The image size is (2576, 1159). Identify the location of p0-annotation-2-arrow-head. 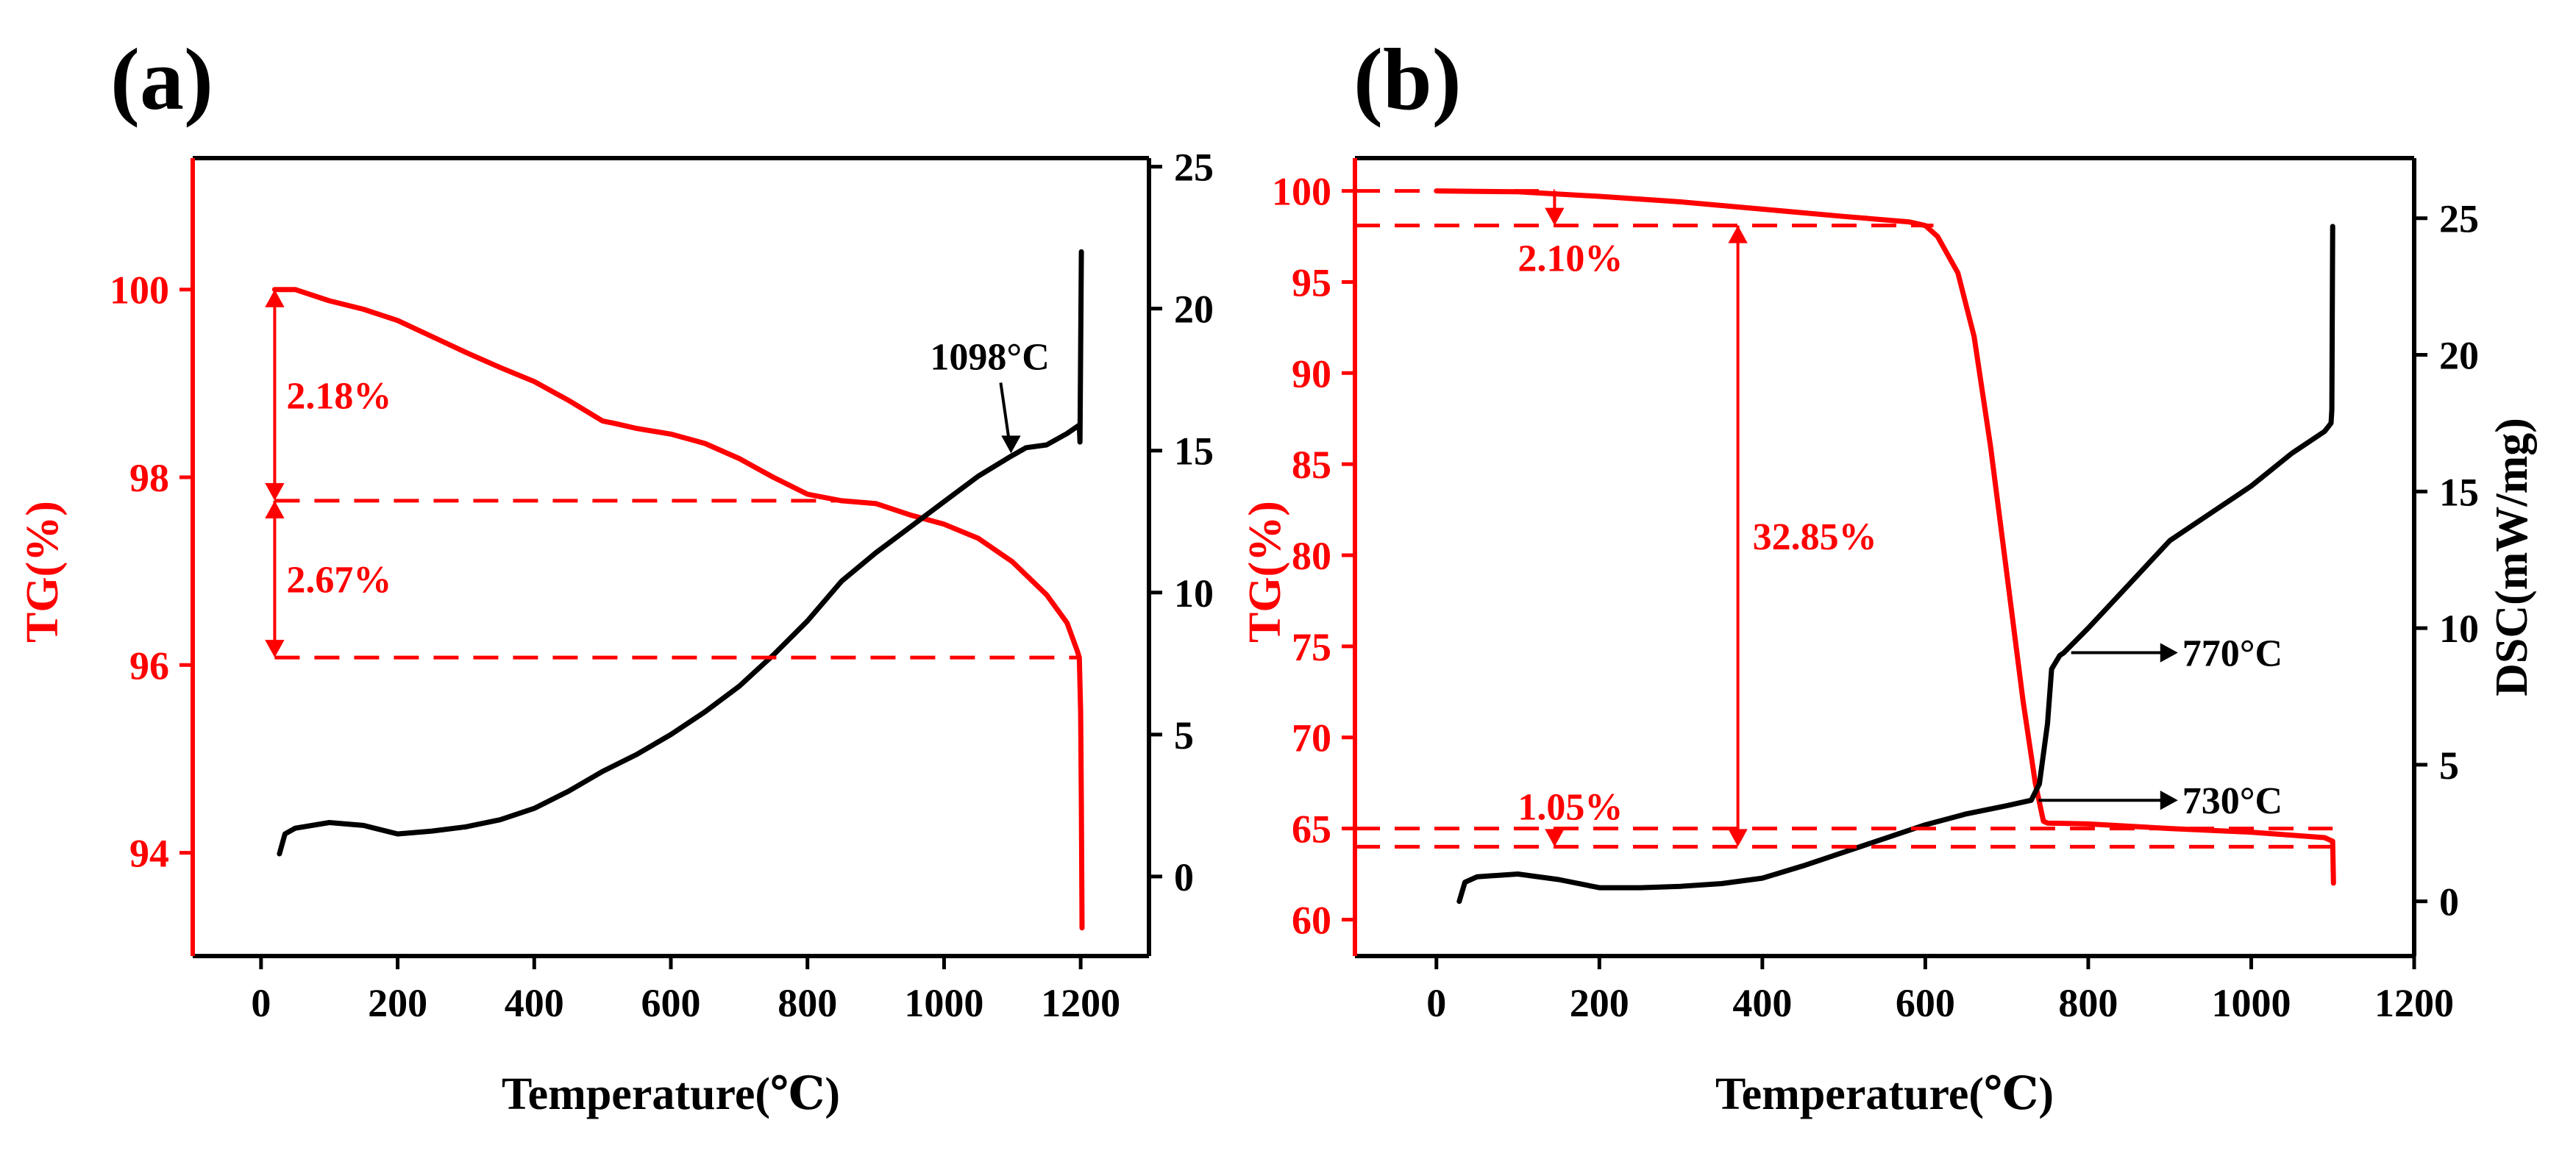
(1011, 445).